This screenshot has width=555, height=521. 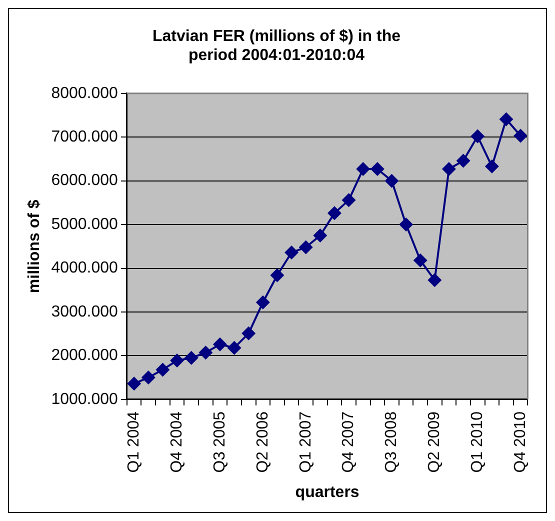 What do you see at coordinates (520, 442) in the screenshot?
I see `x-tick-label: Q4 2010` at bounding box center [520, 442].